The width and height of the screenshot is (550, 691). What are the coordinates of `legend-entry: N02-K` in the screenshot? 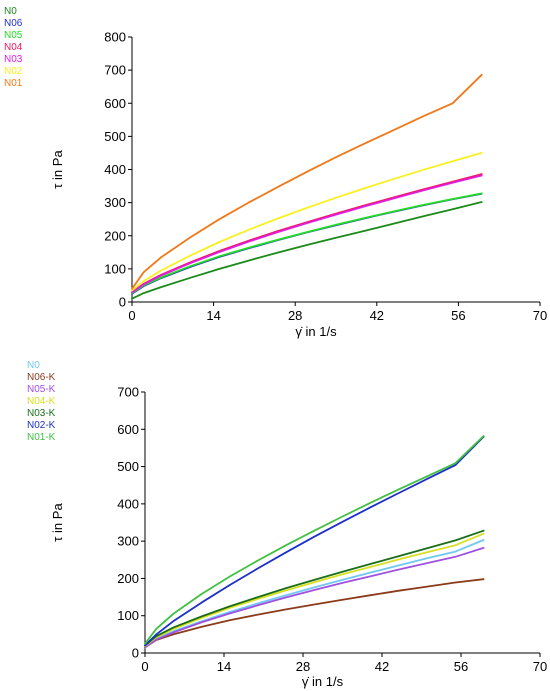 It's located at (41, 425).